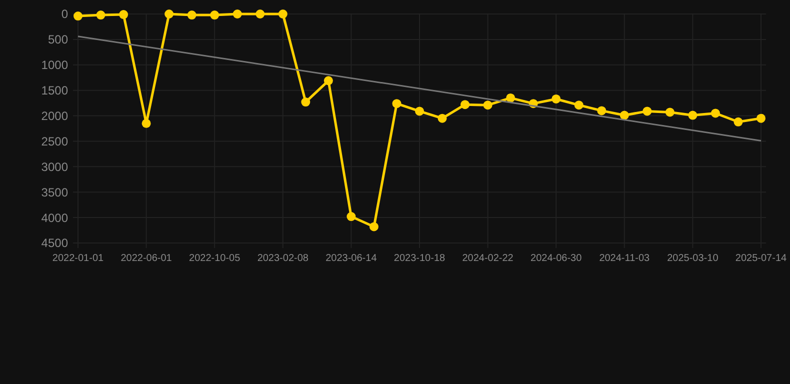 Image resolution: width=790 pixels, height=384 pixels. I want to click on x-tick-label: 2024-06-30, so click(556, 258).